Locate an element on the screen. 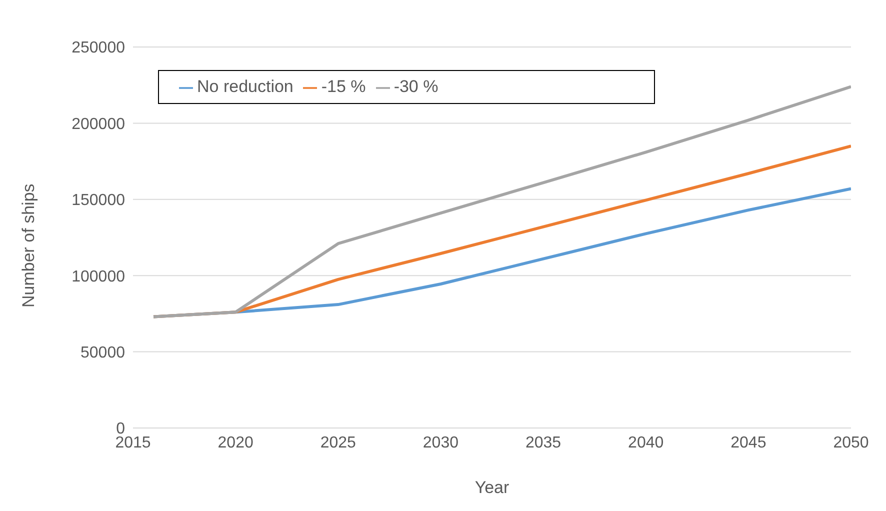 The image size is (886, 511). x-axis-title: Year is located at coordinates (492, 487).